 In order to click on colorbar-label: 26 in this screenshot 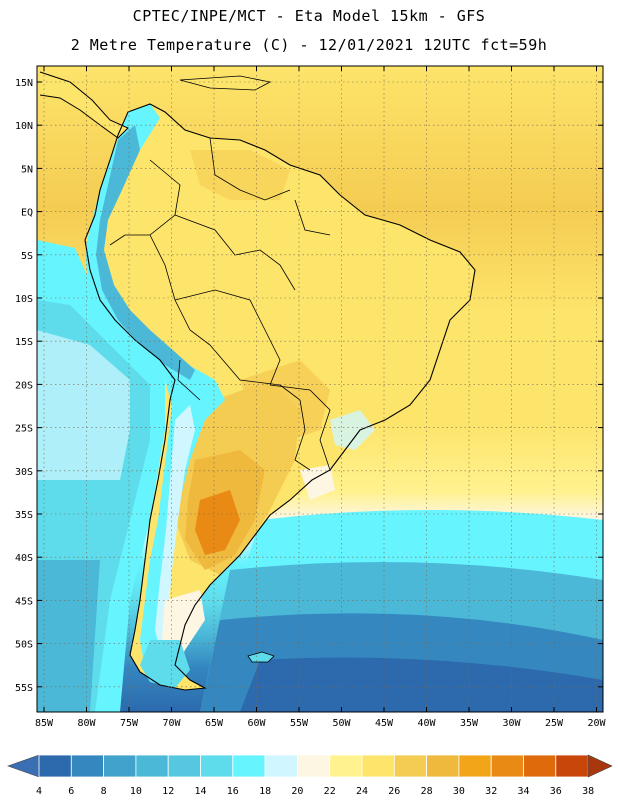, I will do `click(394, 791)`.